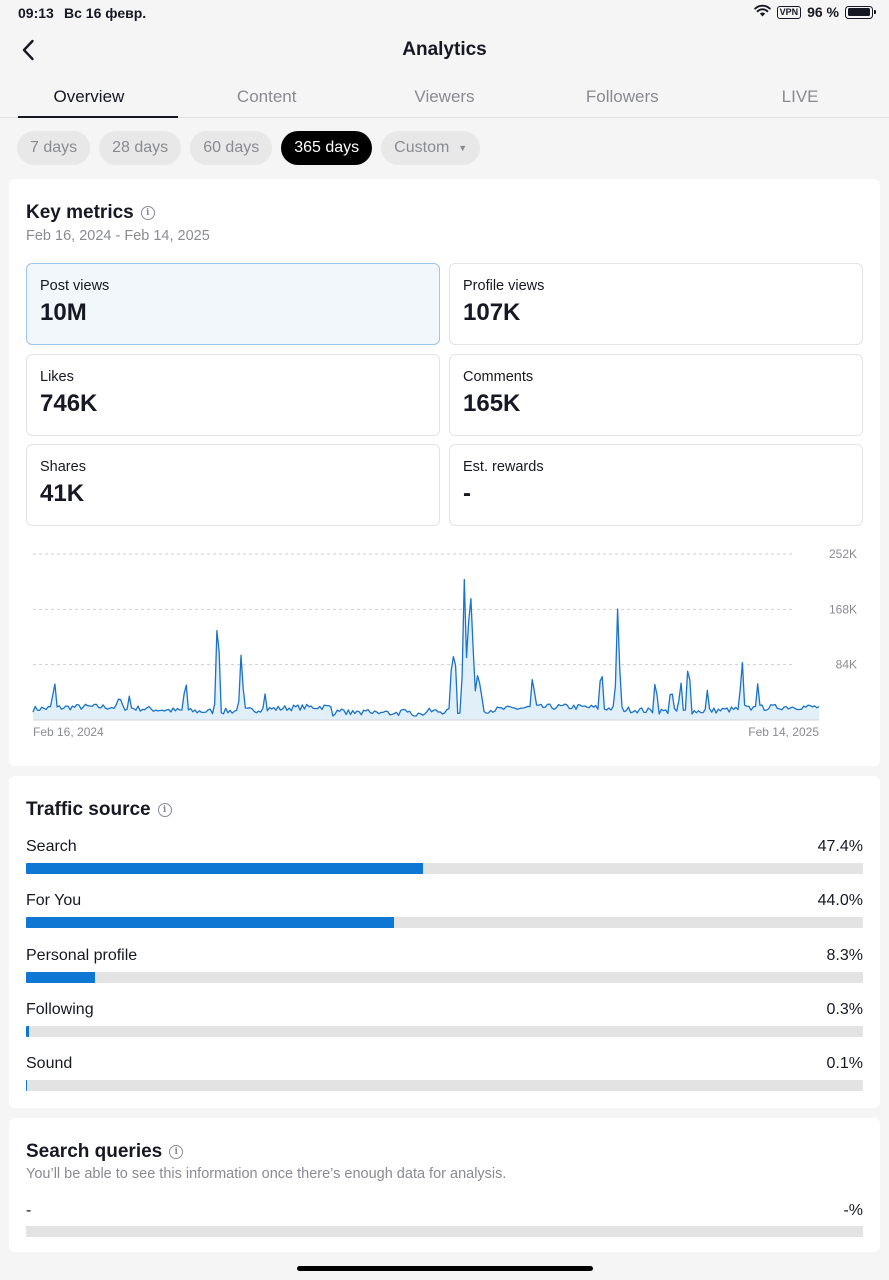 The height and width of the screenshot is (1280, 889). I want to click on traffic-row-search: Search 47.4%, so click(444, 860).